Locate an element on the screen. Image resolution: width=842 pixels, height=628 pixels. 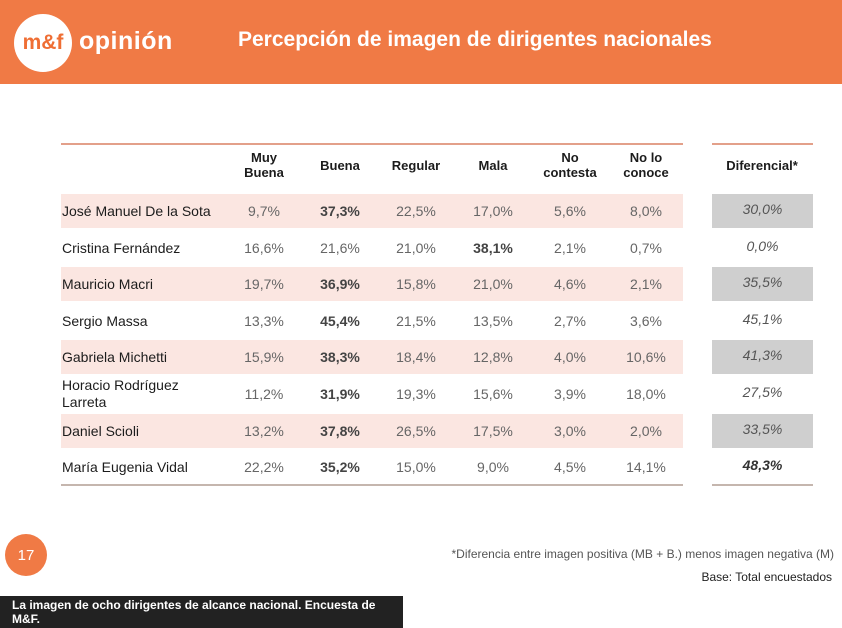
table-cell: 38,3% is located at coordinates (340, 357).